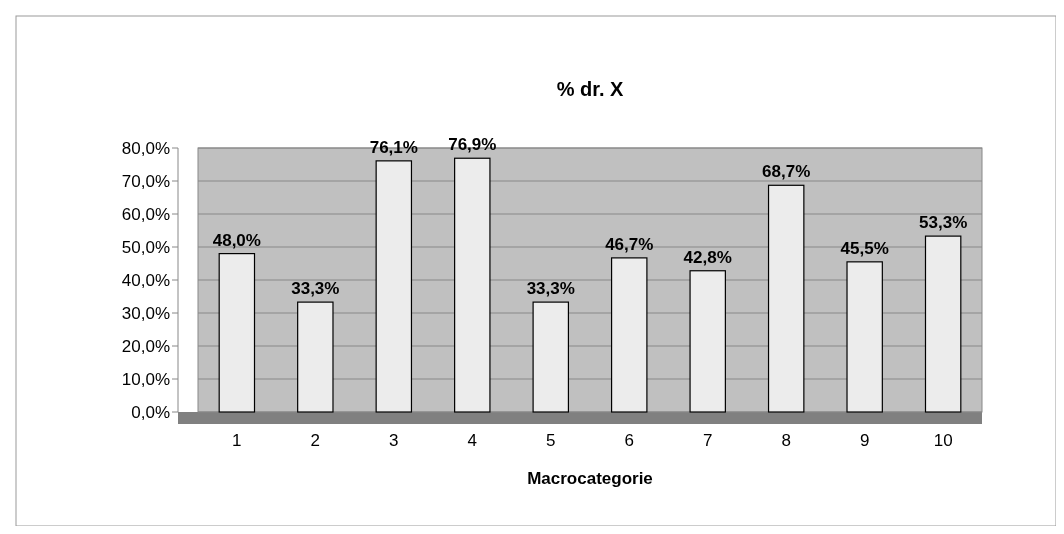 This screenshot has width=1064, height=534. Describe the element at coordinates (629, 440) in the screenshot. I see `x-tick-label: 6` at that location.